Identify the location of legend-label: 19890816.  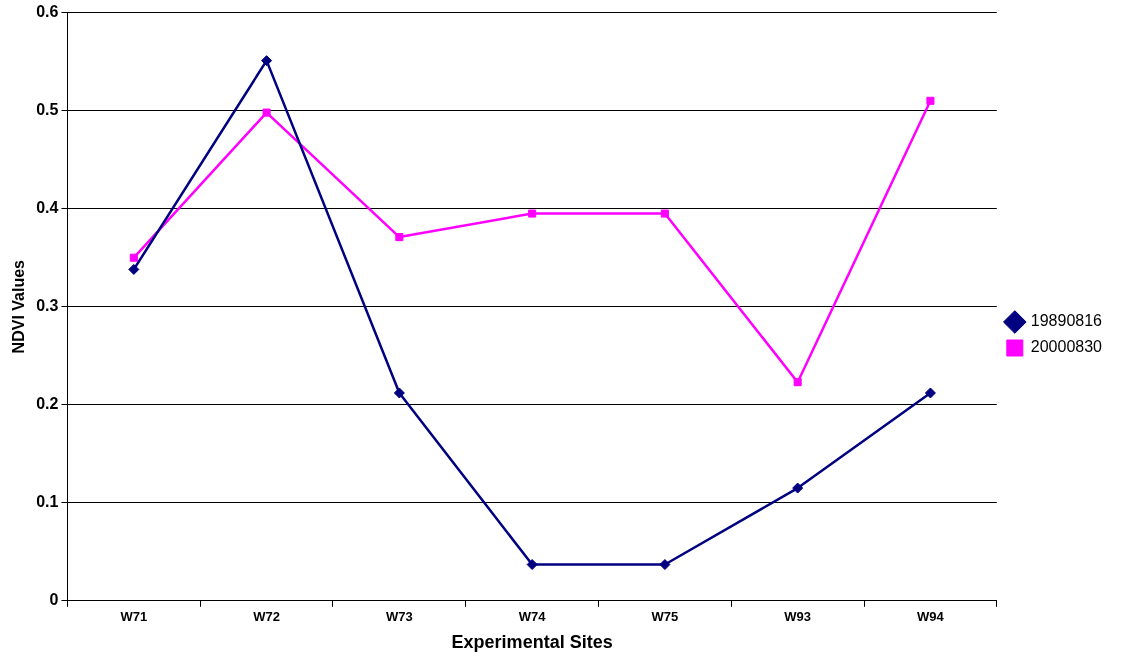
(1066, 321).